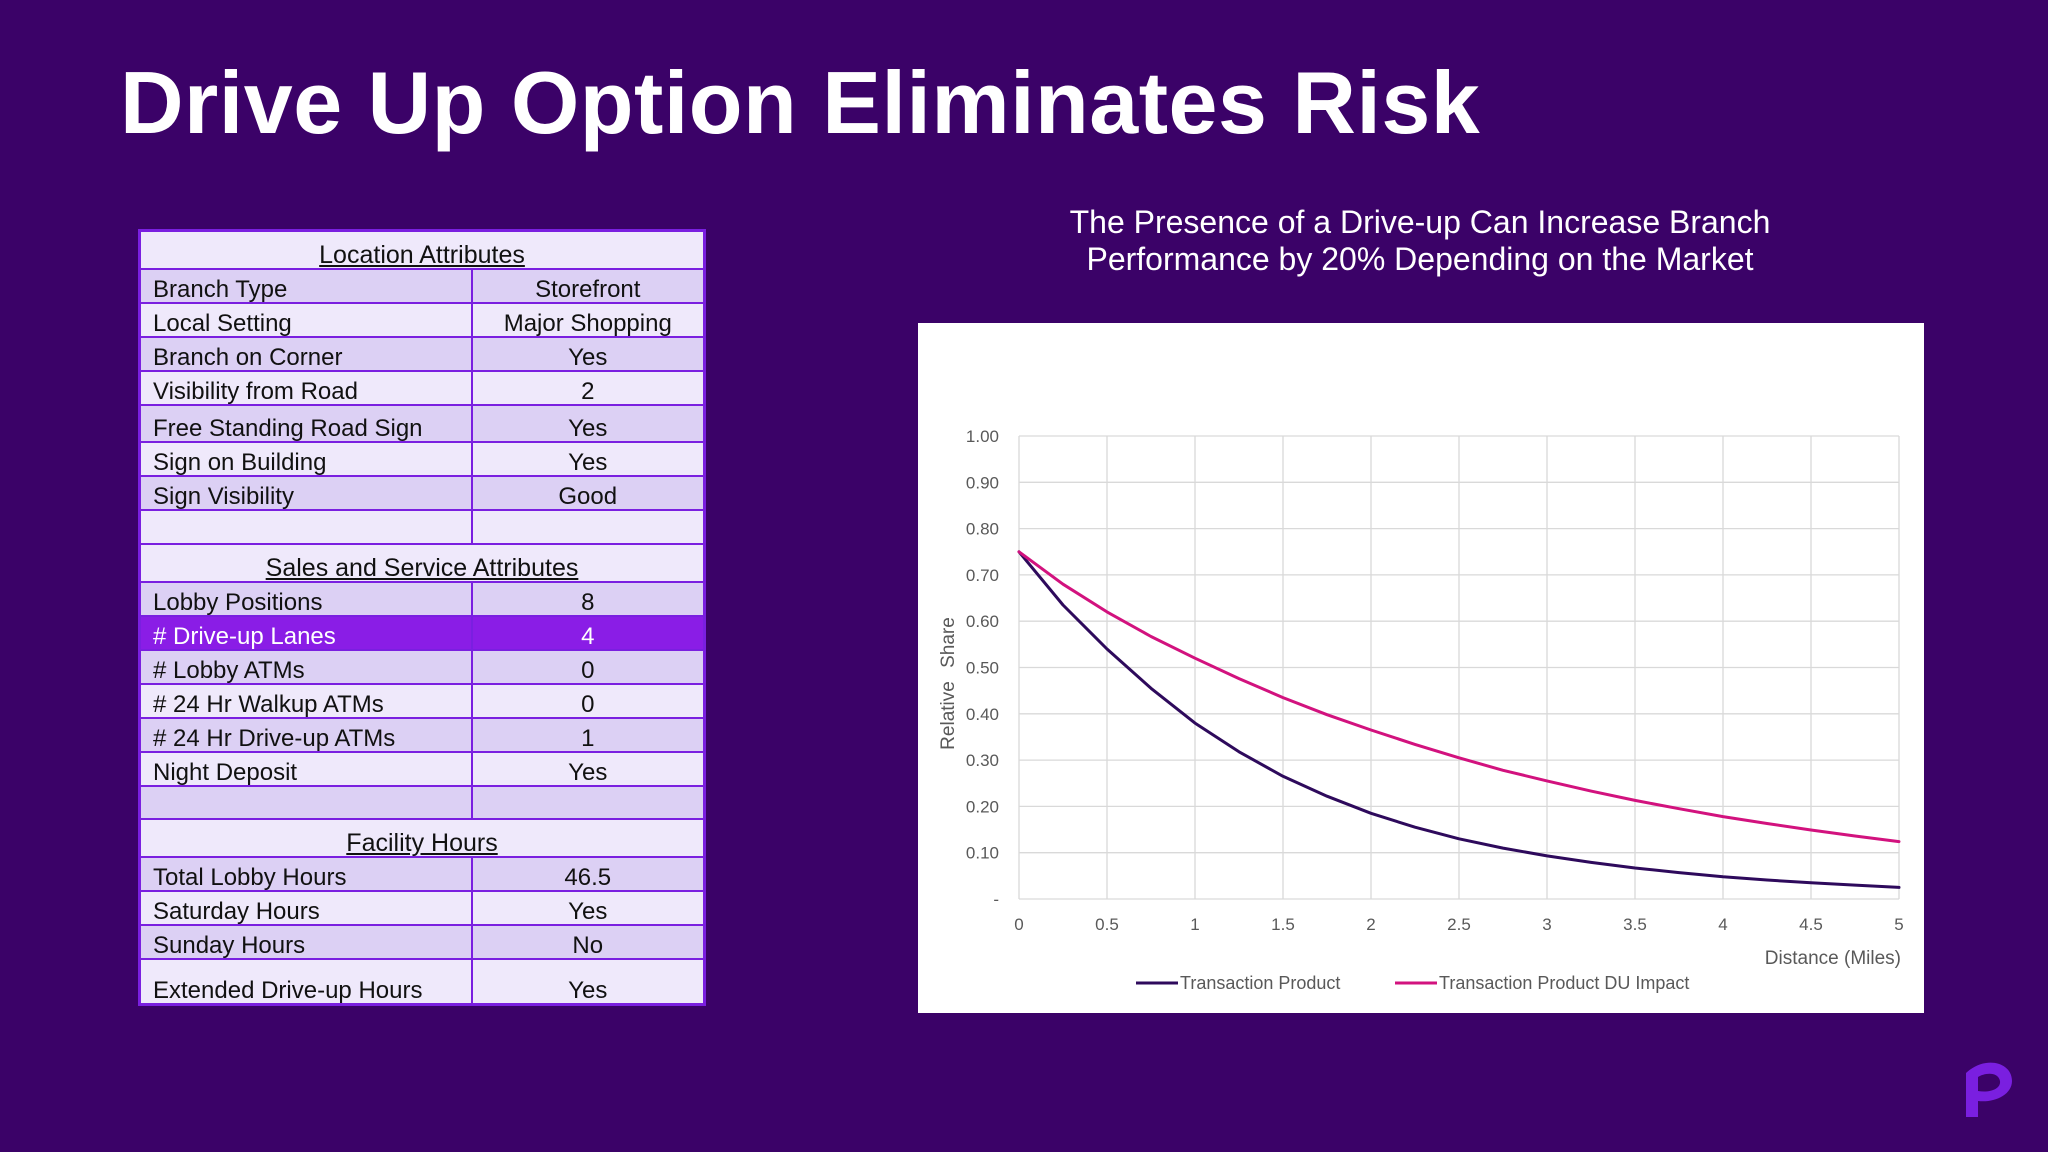 This screenshot has width=2048, height=1152. I want to click on table-section-header: Location Attributes, so click(422, 249).